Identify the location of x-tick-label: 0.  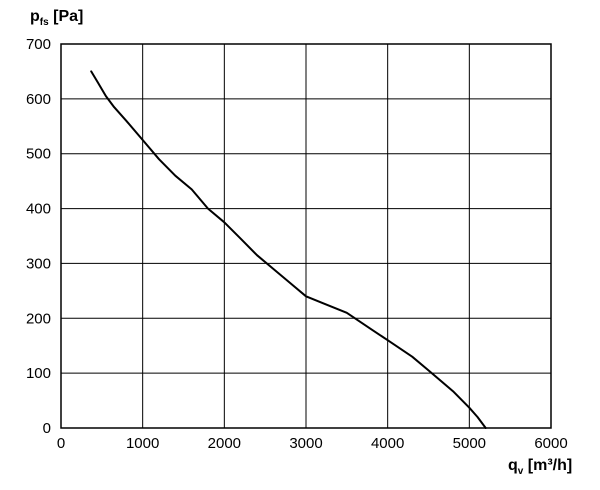
(61, 443).